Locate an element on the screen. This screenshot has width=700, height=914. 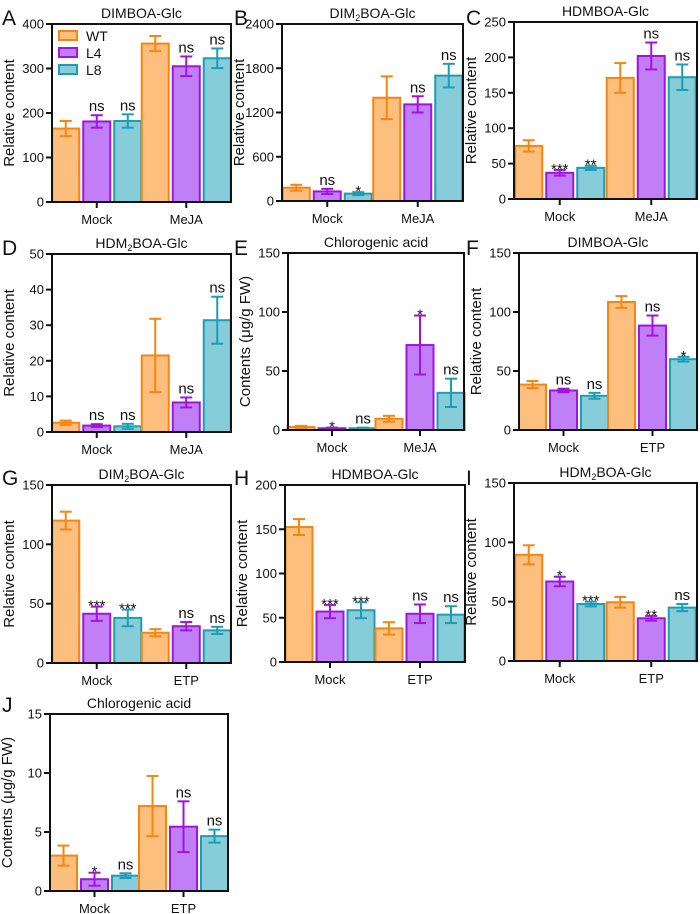
significance-label: ** is located at coordinates (651, 615).